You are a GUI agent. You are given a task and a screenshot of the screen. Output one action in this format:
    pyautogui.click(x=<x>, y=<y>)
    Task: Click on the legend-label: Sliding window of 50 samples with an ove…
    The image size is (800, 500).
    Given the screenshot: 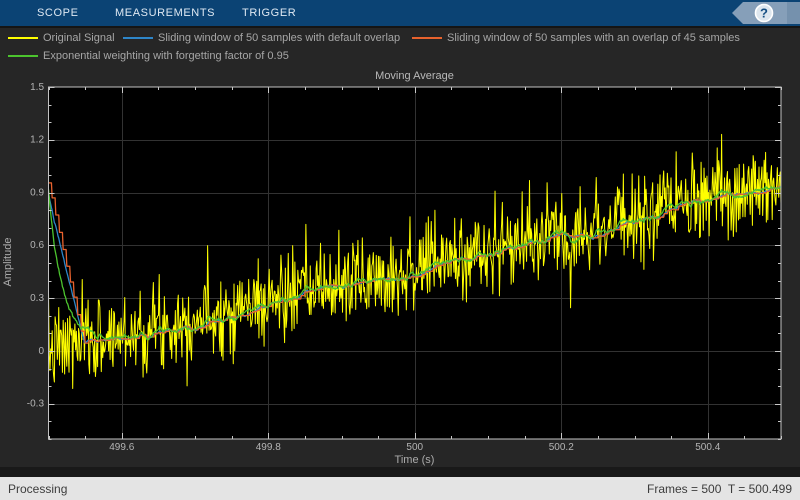 What is the action you would take?
    pyautogui.click(x=593, y=38)
    